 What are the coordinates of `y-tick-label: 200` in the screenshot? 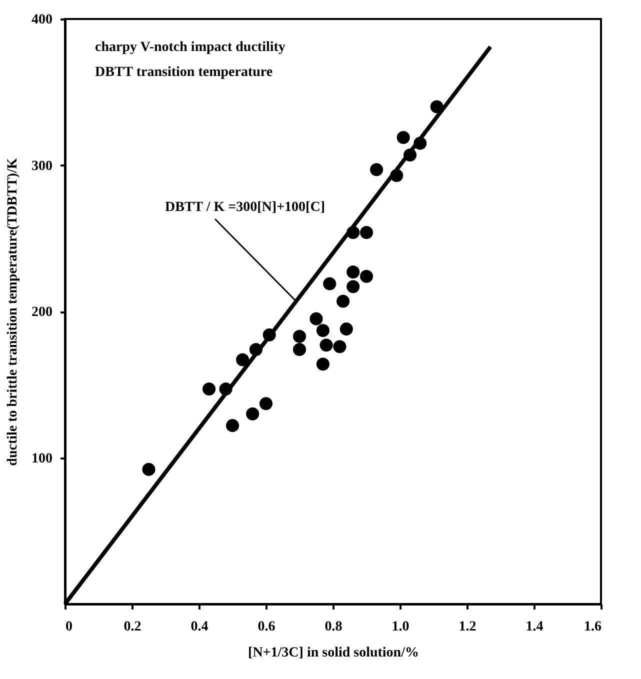 It's located at (42, 312).